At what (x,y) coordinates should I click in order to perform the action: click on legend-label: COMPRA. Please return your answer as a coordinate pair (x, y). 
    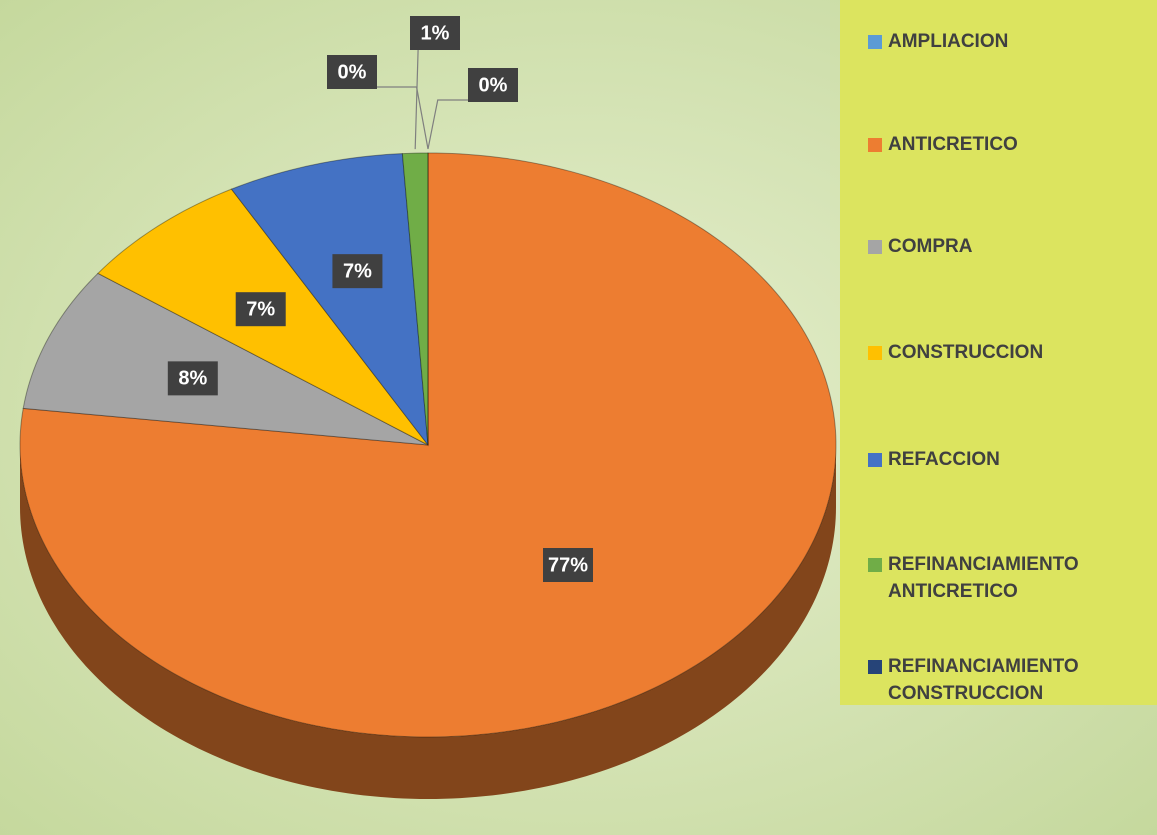
    Looking at the image, I should click on (930, 246).